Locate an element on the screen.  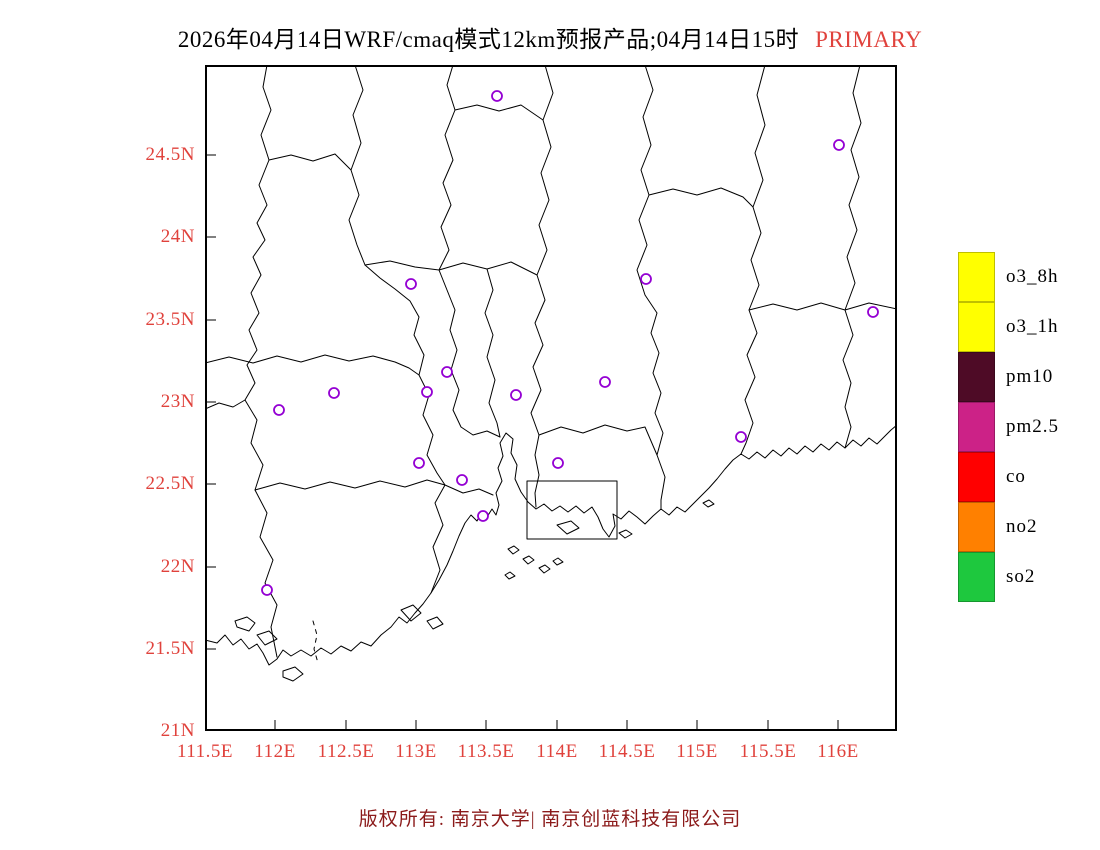
legend-swatch-no2 is located at coordinates (976, 527).